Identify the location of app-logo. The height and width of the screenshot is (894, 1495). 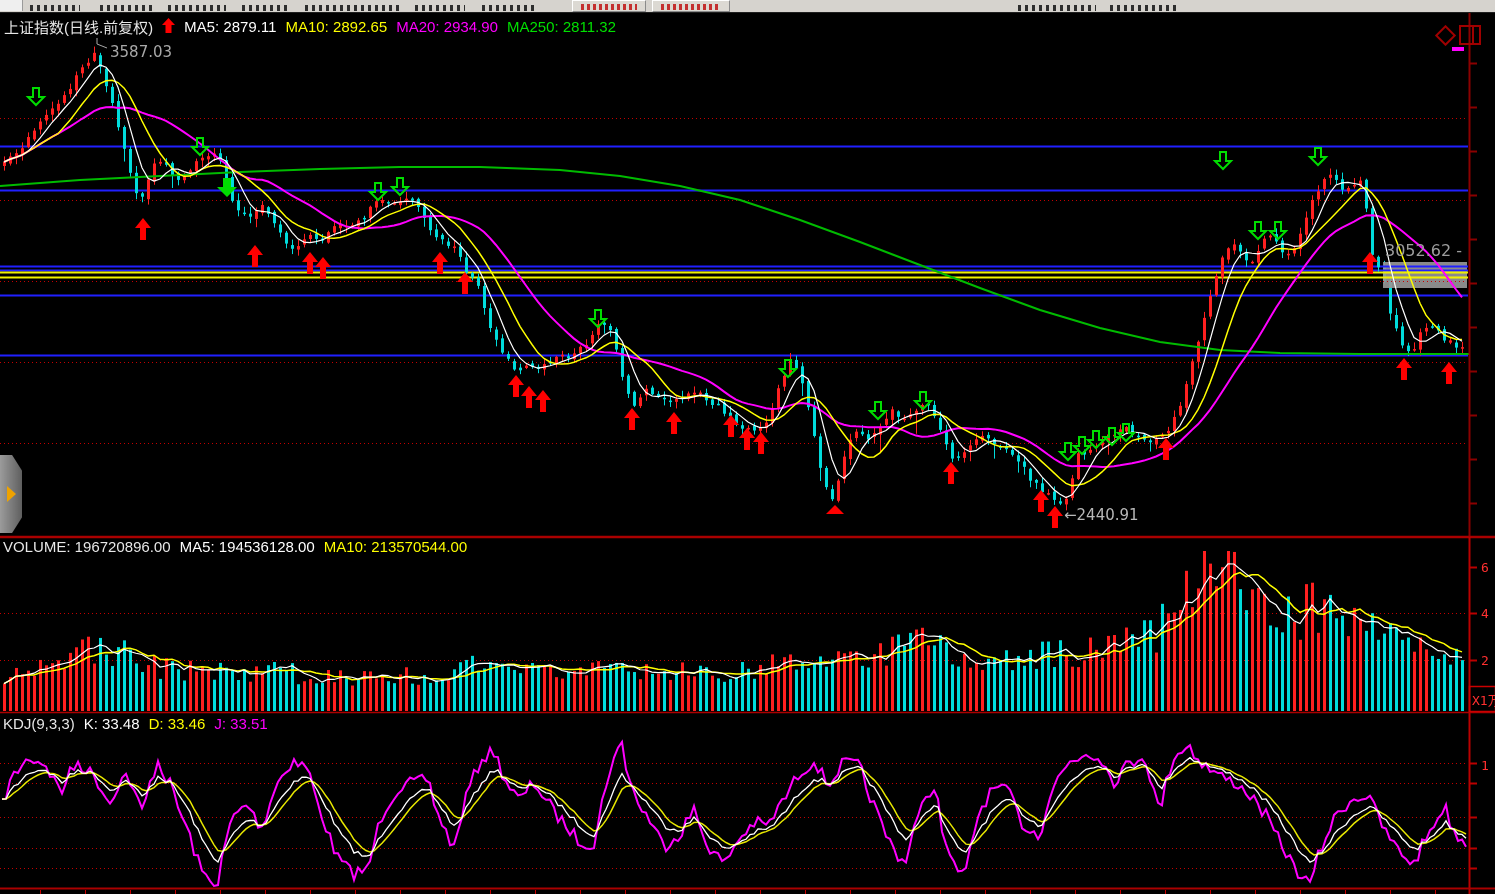
(11, 5).